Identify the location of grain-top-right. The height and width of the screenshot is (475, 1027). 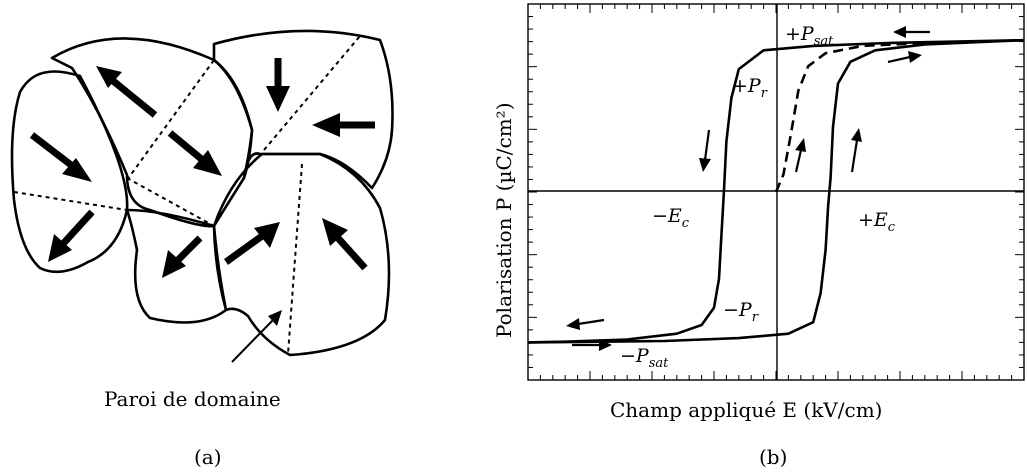
(303, 109).